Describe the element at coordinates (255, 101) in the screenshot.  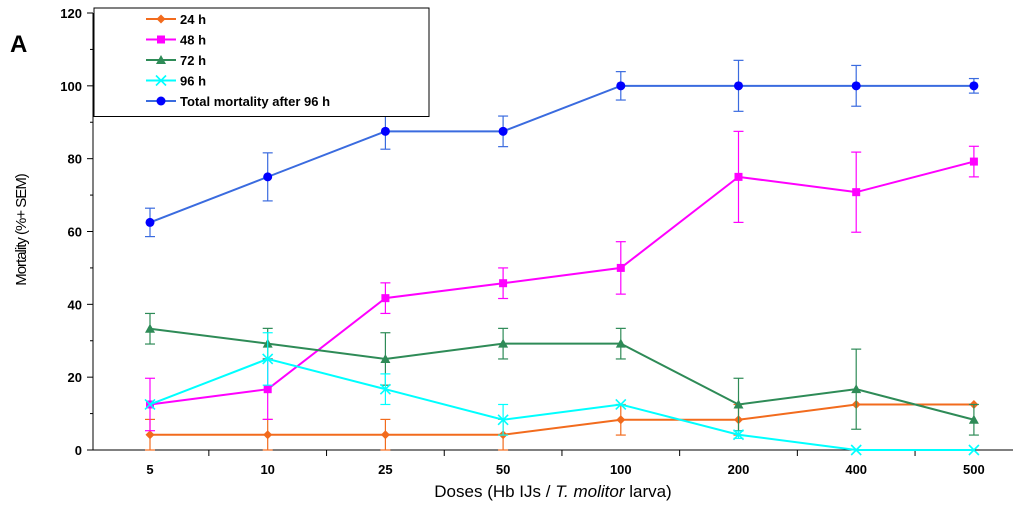
I see `legend-label: Total mortality after 96 h` at that location.